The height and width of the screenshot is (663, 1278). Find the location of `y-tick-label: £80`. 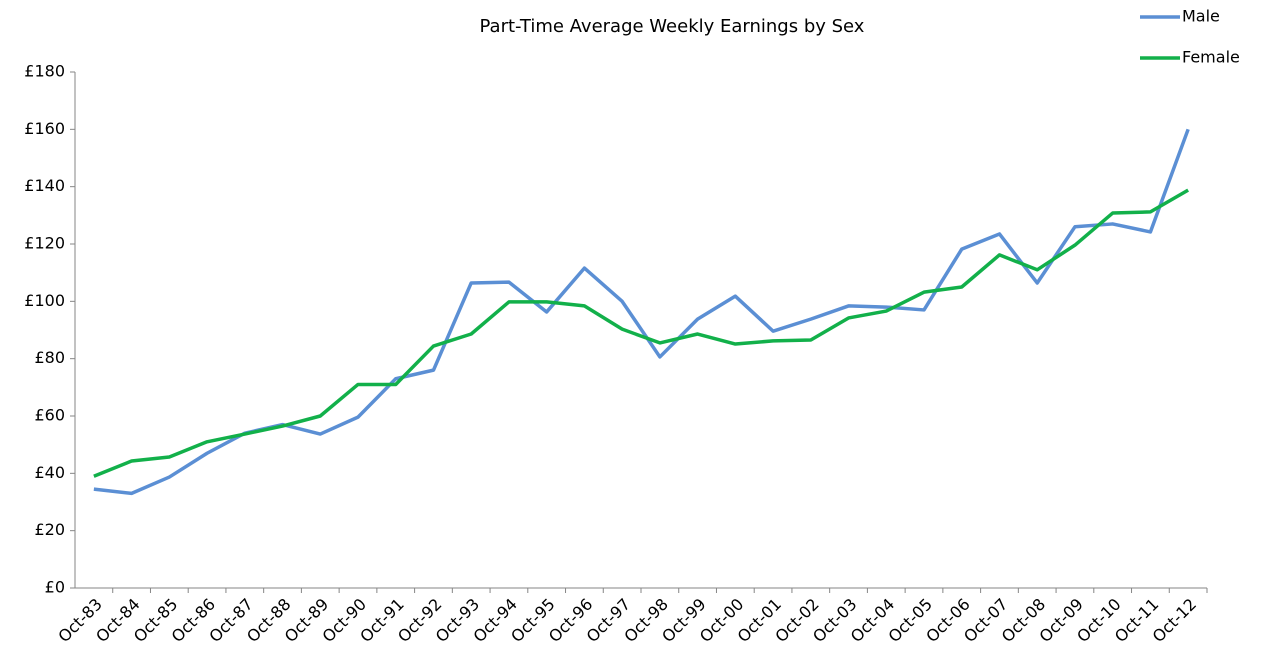

y-tick-label: £80 is located at coordinates (49, 357).